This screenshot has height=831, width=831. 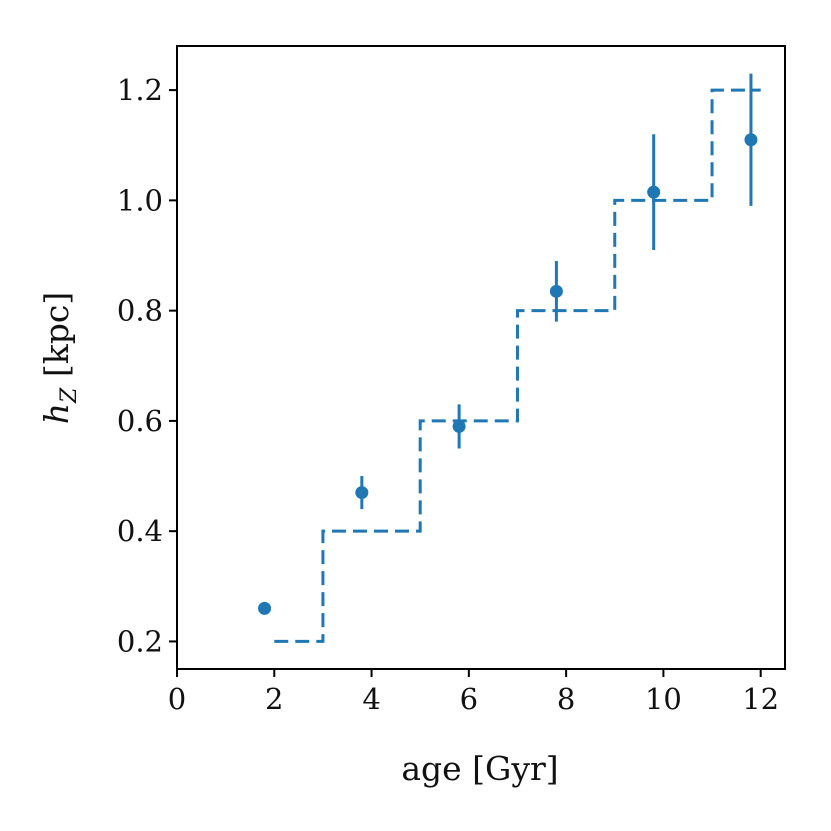 I want to click on y-tick-label: 0.6, so click(x=140, y=421).